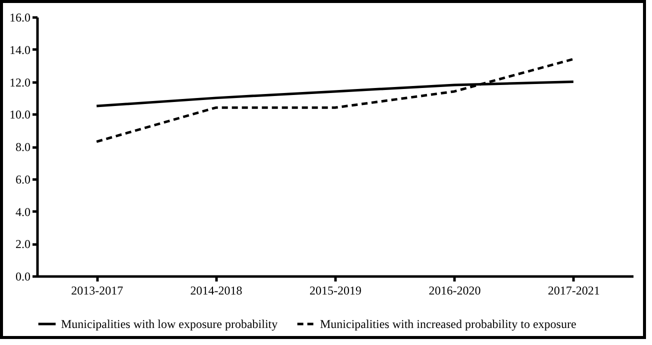 Image resolution: width=652 pixels, height=345 pixels. What do you see at coordinates (169, 324) in the screenshot?
I see `legend-label: Municipalities with low exposure probability` at bounding box center [169, 324].